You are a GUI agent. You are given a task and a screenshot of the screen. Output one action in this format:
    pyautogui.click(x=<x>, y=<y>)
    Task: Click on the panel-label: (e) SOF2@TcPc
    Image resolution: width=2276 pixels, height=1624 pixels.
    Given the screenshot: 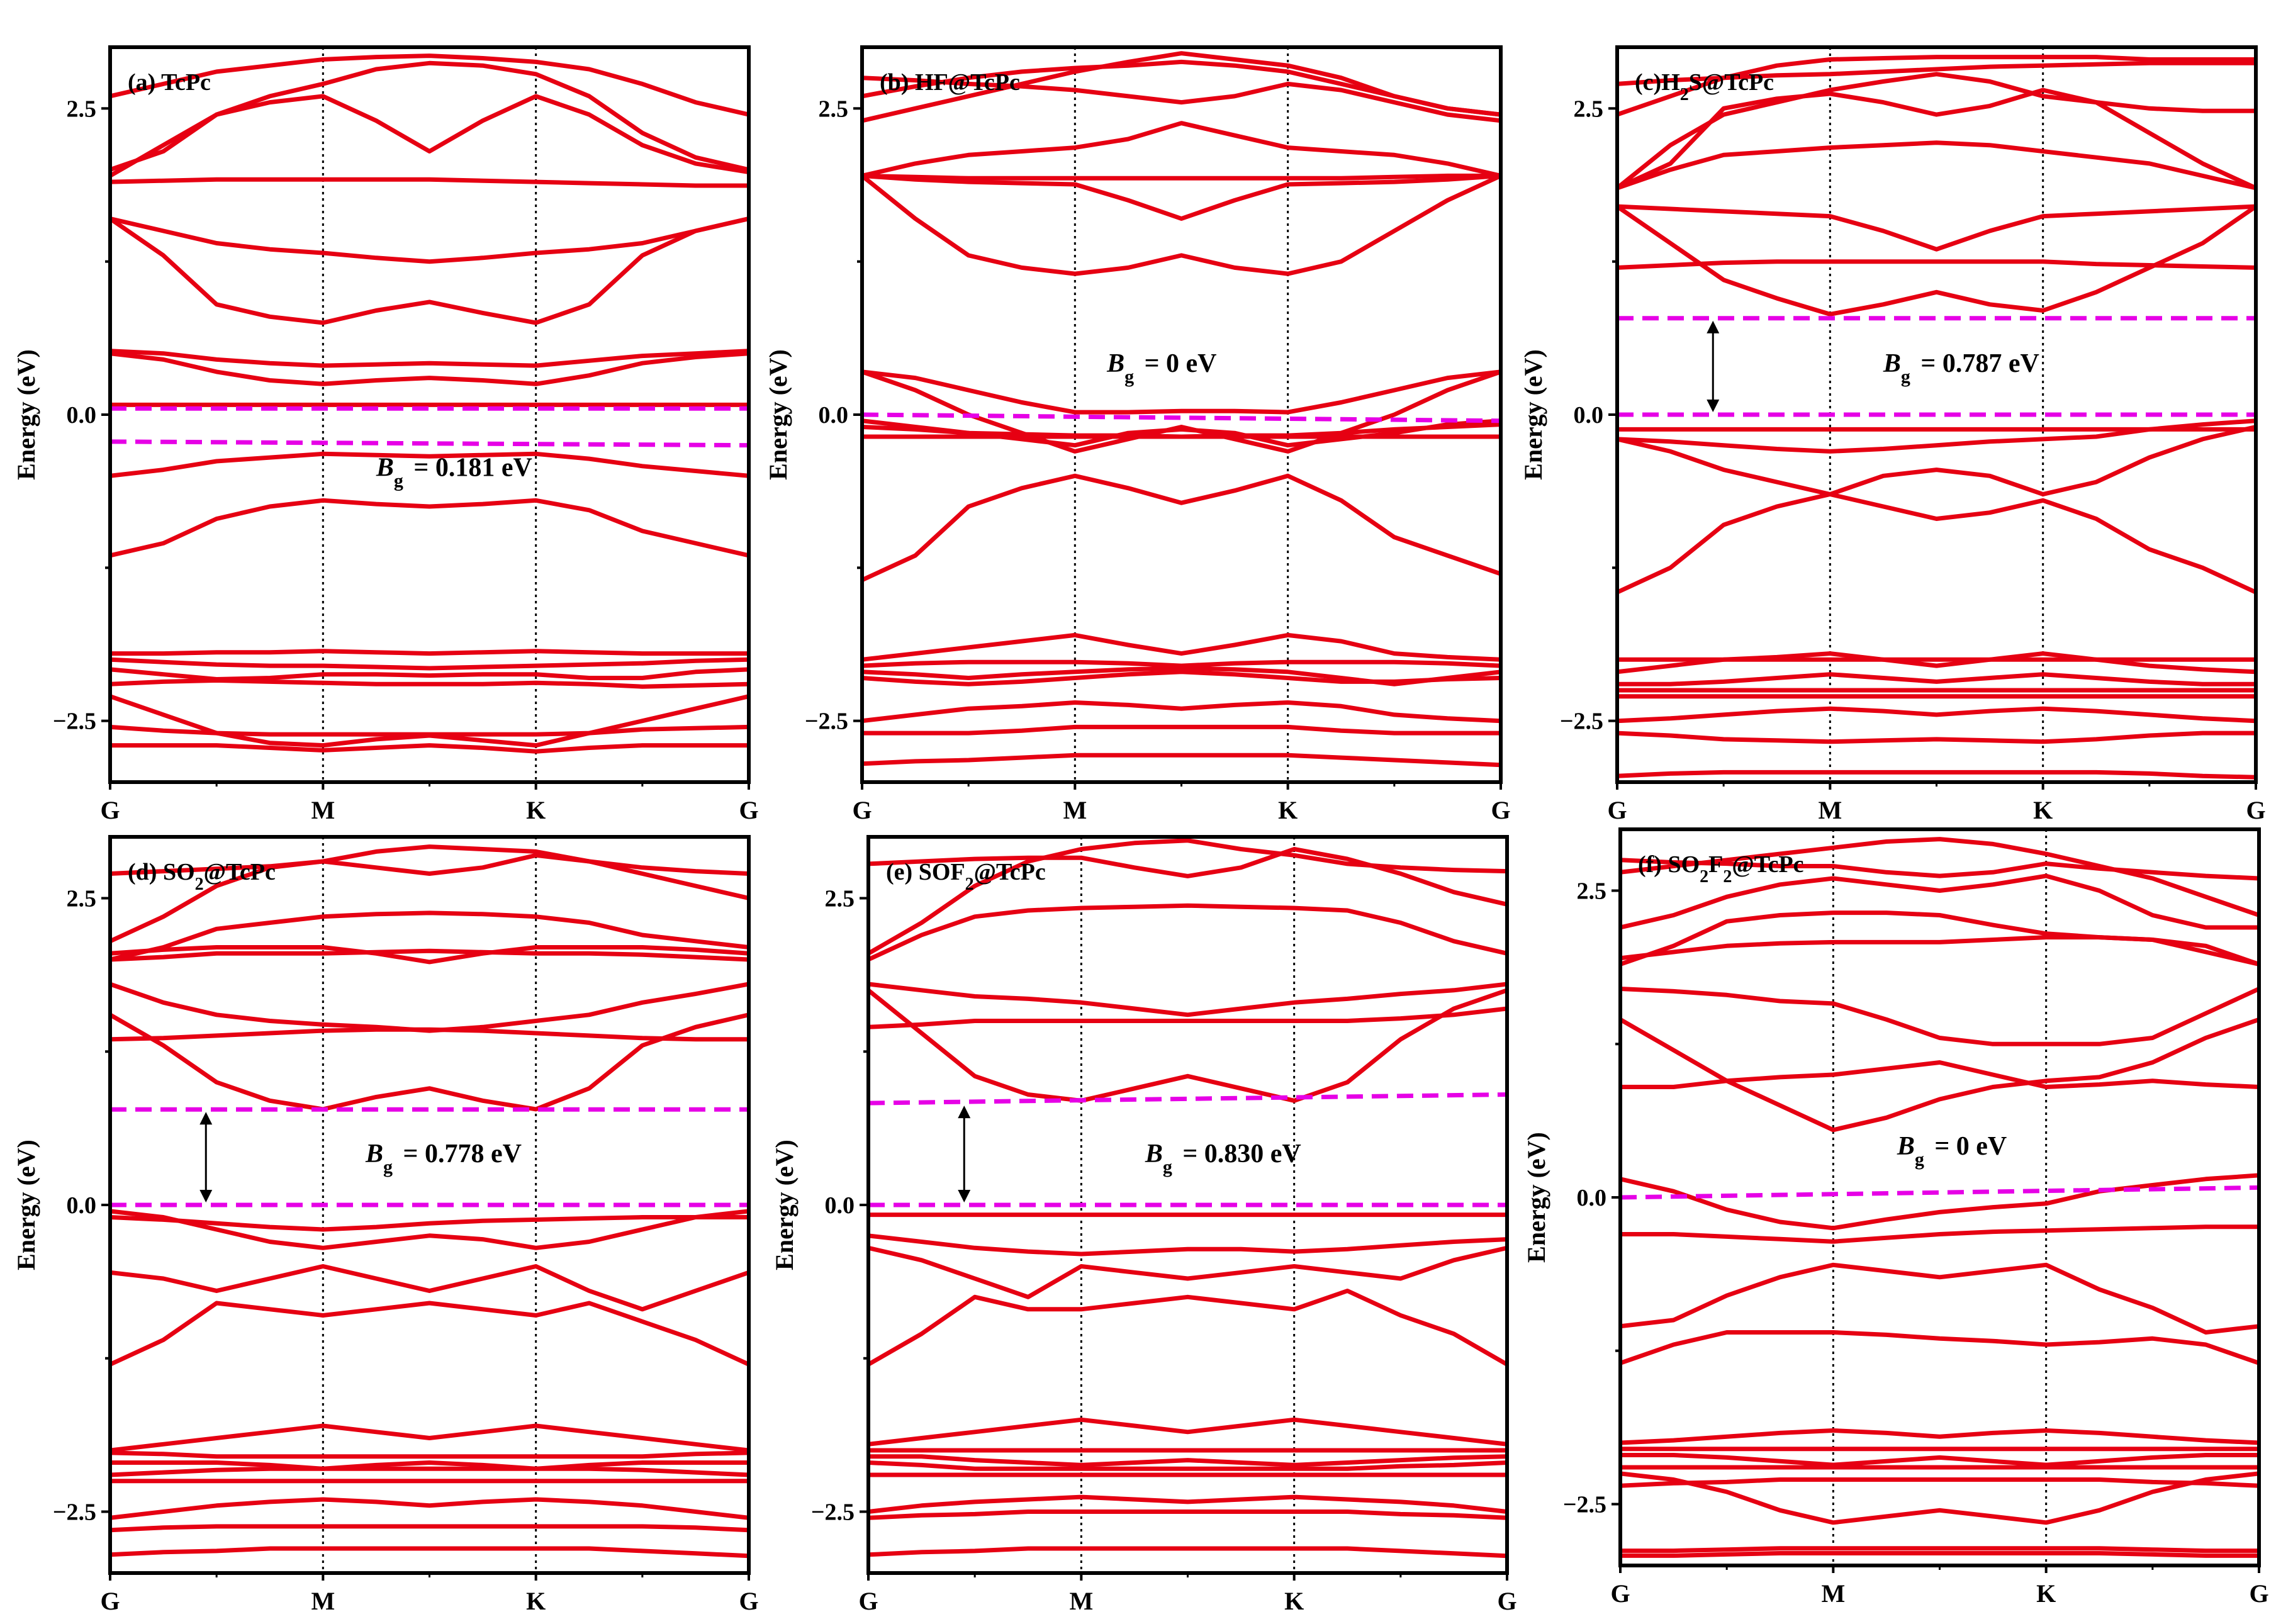 What is the action you would take?
    pyautogui.click(x=966, y=876)
    